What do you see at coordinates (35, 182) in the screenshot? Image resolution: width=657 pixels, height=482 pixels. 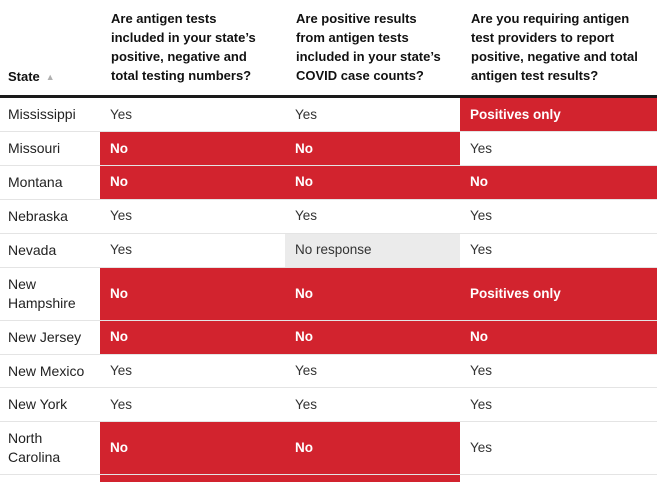 I see `state-name: Montana` at bounding box center [35, 182].